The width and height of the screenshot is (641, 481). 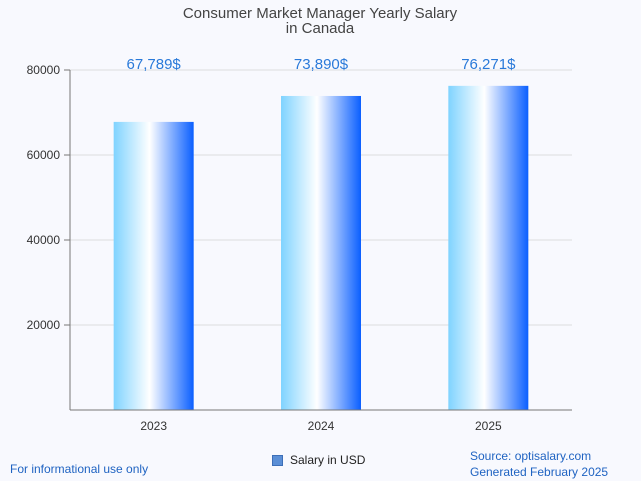 What do you see at coordinates (328, 460) in the screenshot?
I see `legend-label: Salary in USD` at bounding box center [328, 460].